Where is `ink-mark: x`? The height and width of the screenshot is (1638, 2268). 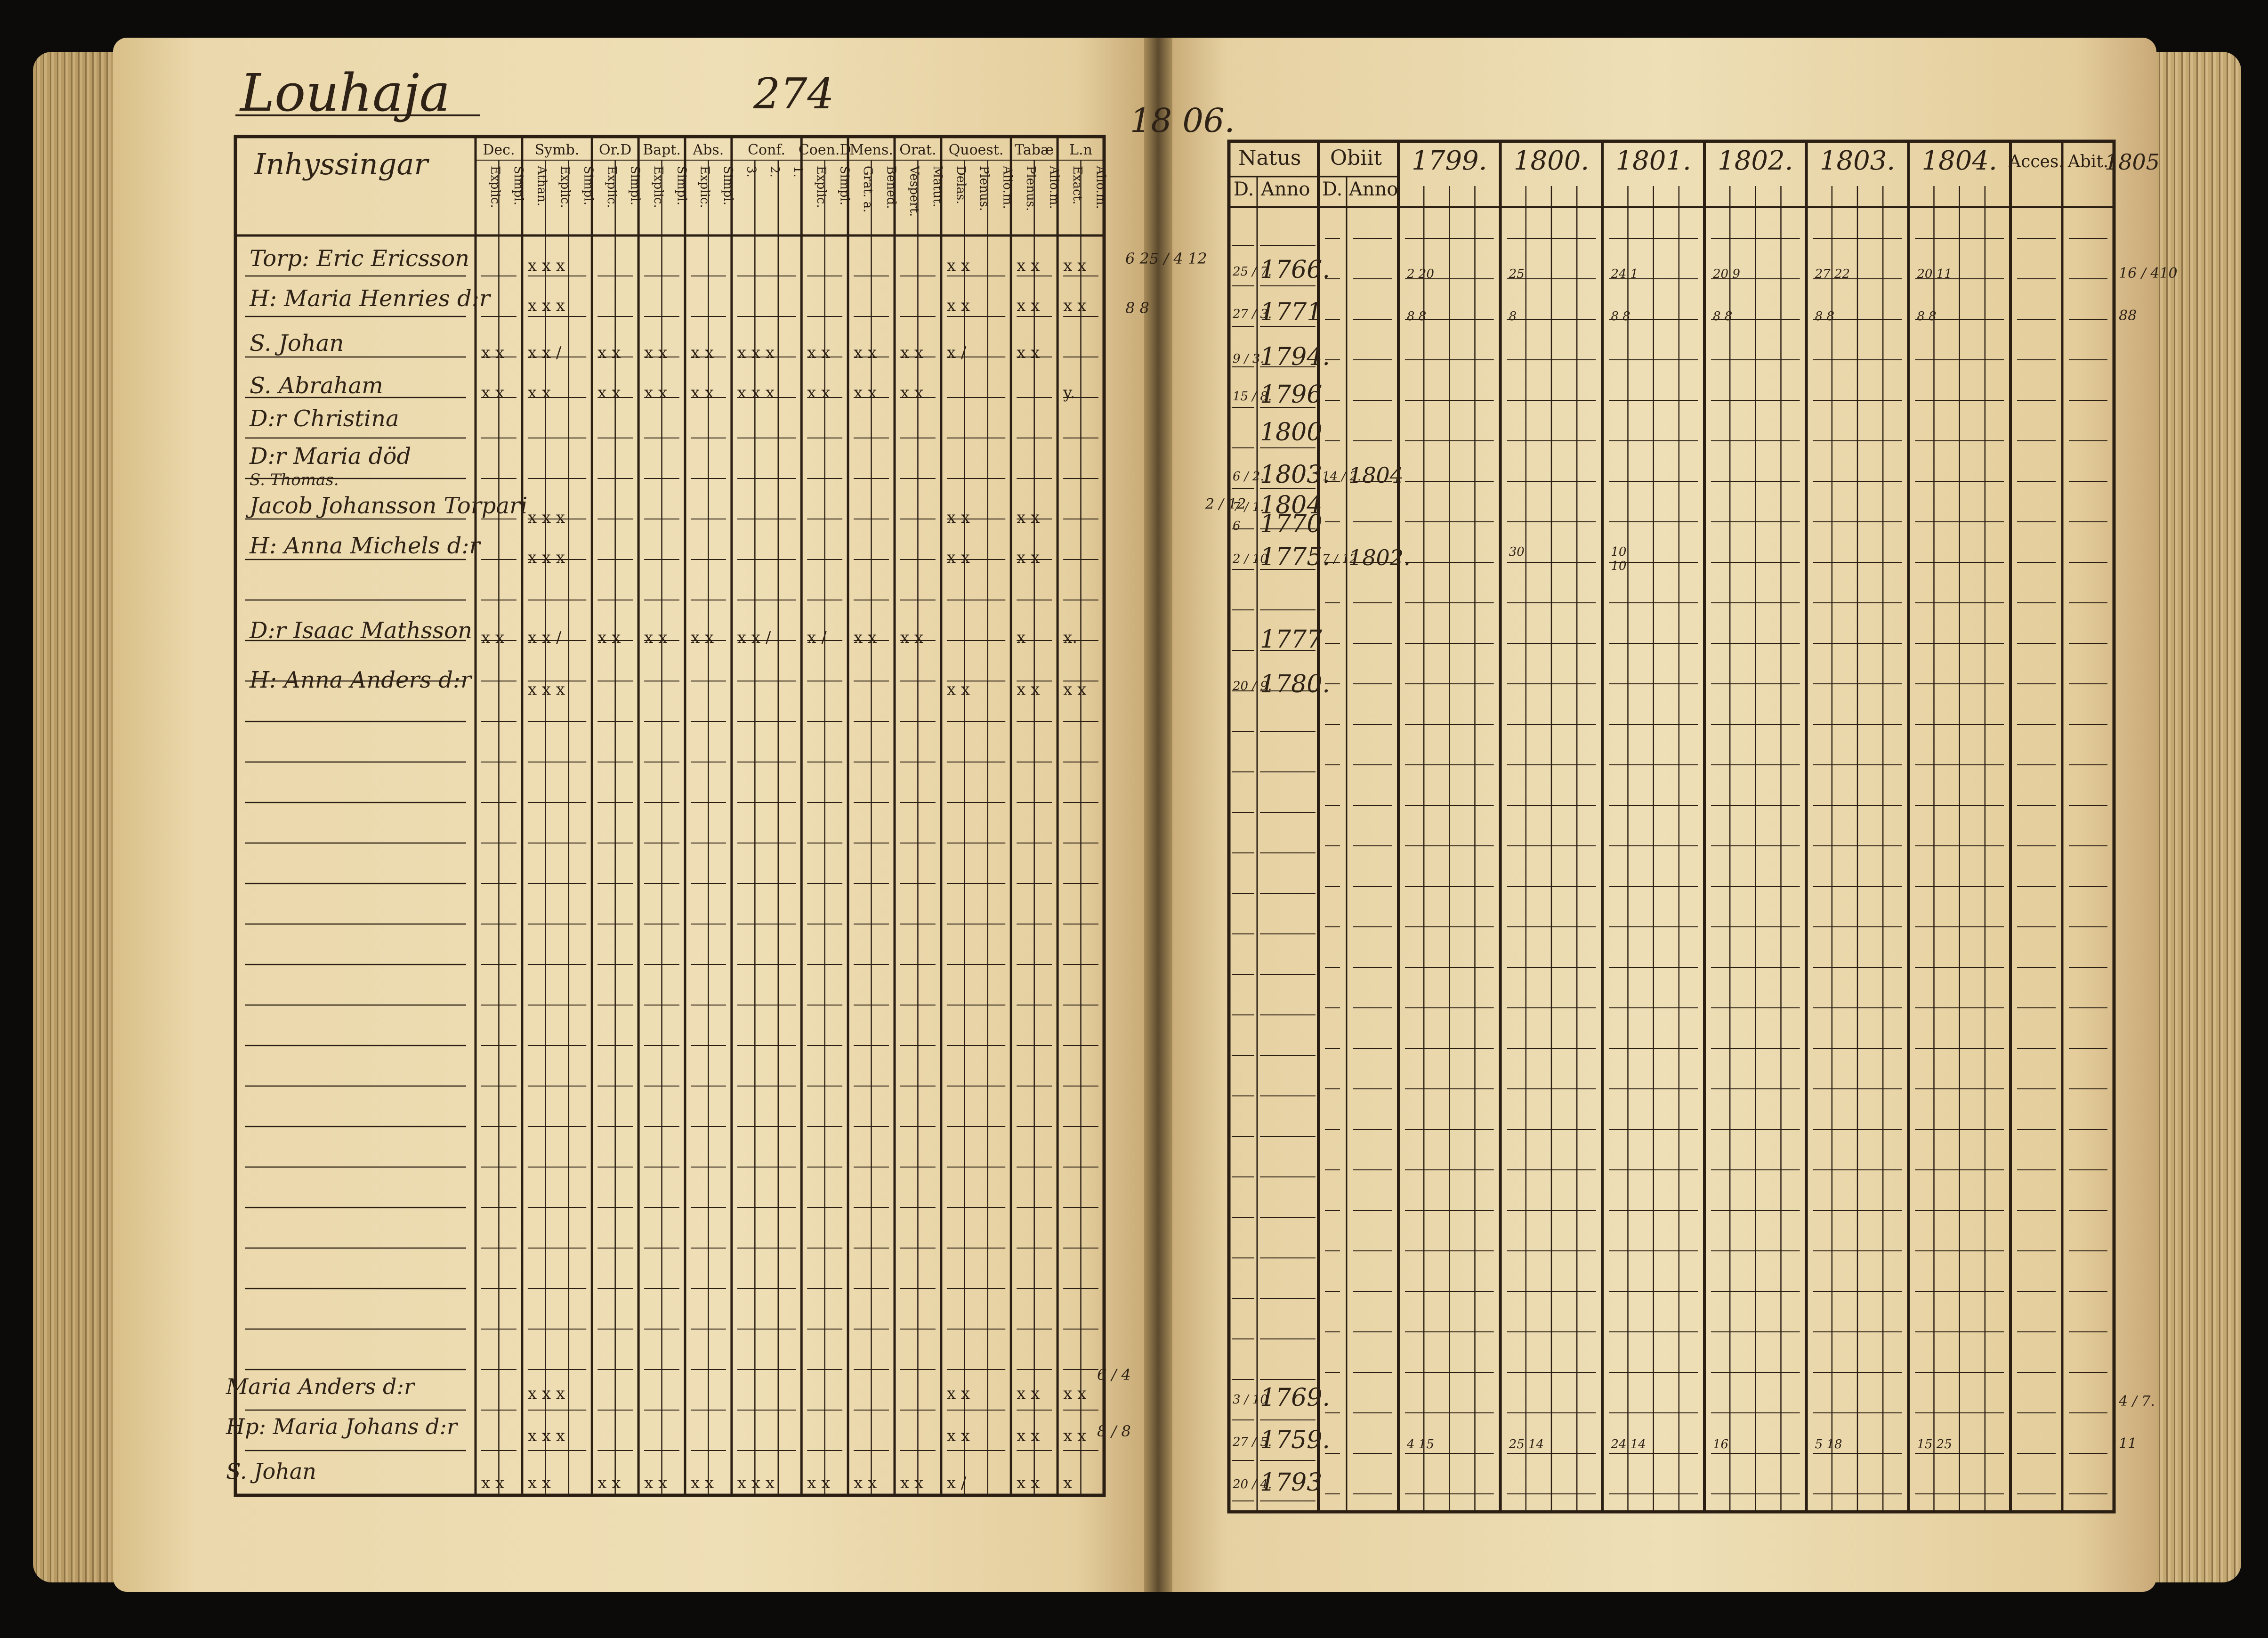 ink-mark: x is located at coordinates (1067, 1483).